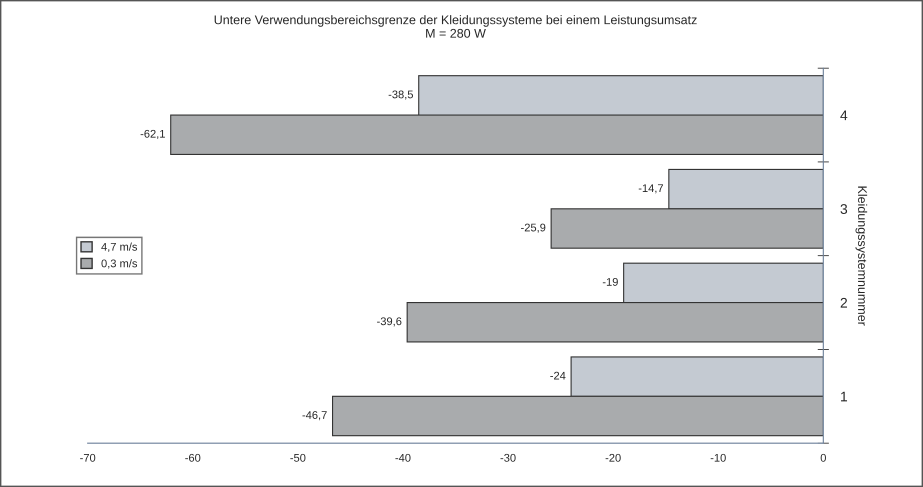  I want to click on legend-label: 0,3 m/s, so click(119, 264).